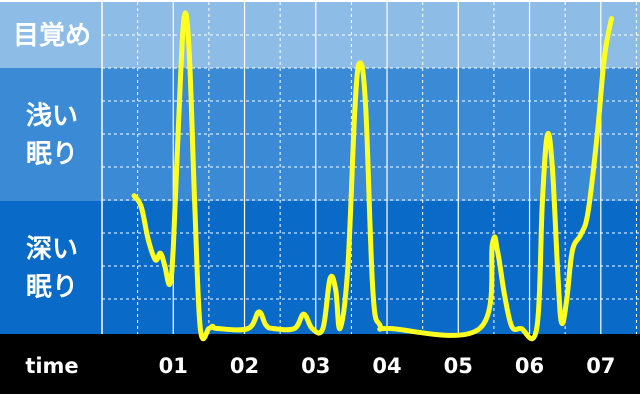 The width and height of the screenshot is (640, 402). I want to click on tick-label-06: 06, so click(529, 366).